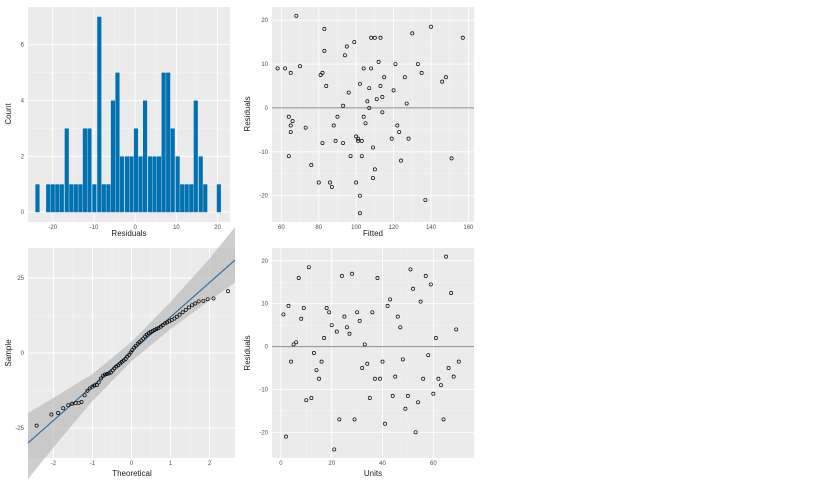 The height and width of the screenshot is (482, 823). Describe the element at coordinates (263, 390) in the screenshot. I see `y-tick-label: -10` at that location.